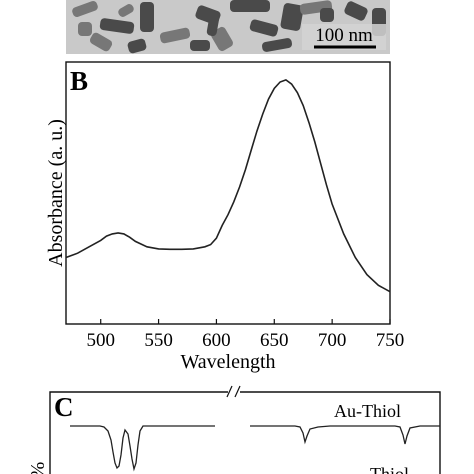  Describe the element at coordinates (344, 35) in the screenshot. I see `scale-bar-label: 100 nm` at that location.